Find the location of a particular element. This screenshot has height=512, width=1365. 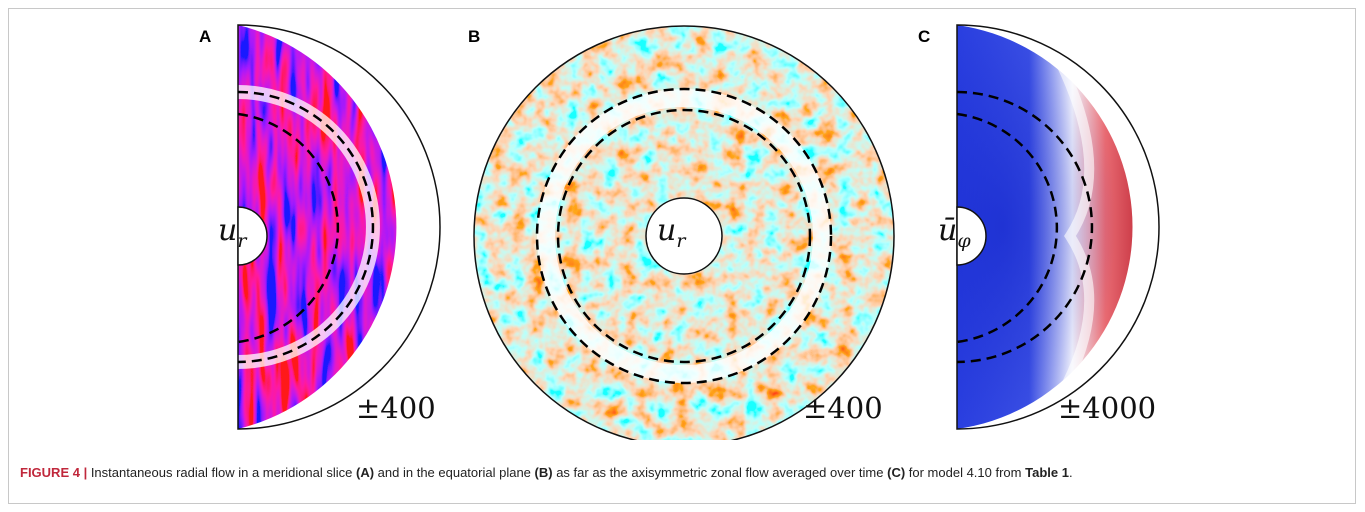

panel-c is located at coordinates (1058, 227).